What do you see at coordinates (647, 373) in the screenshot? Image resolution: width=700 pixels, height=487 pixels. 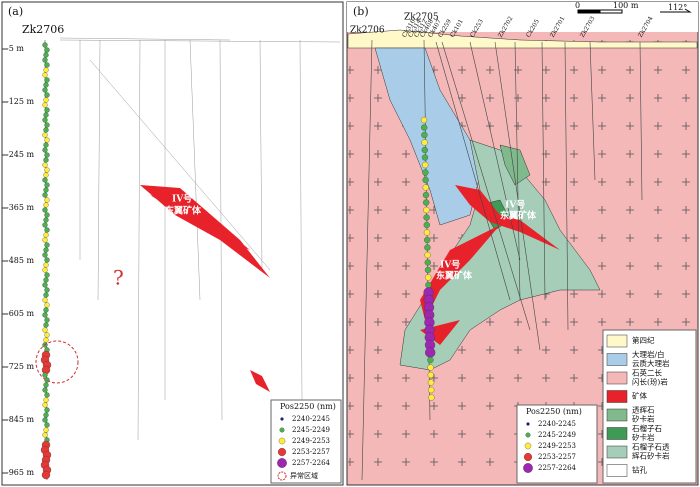 I see `legend-label: 石英二长` at bounding box center [647, 373].